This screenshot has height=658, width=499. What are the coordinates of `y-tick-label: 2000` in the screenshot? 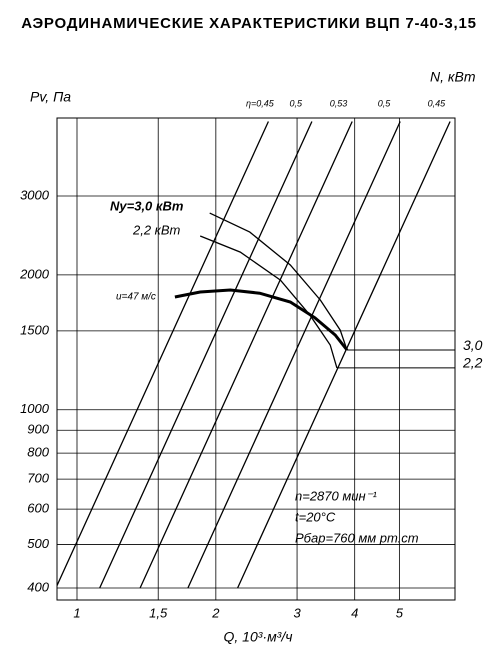 It's located at (34, 273).